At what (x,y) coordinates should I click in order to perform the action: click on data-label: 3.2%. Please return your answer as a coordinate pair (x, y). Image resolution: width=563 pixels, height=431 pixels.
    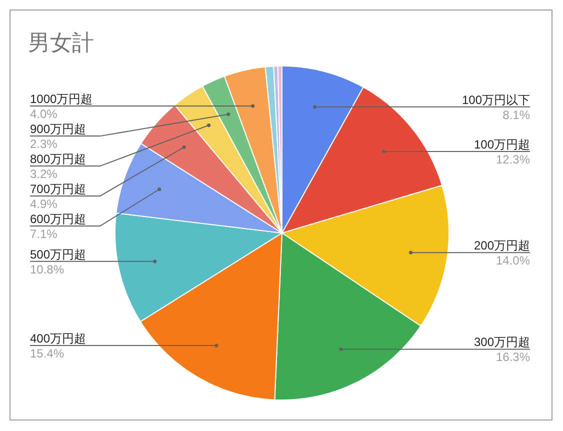
    Looking at the image, I should click on (44, 174).